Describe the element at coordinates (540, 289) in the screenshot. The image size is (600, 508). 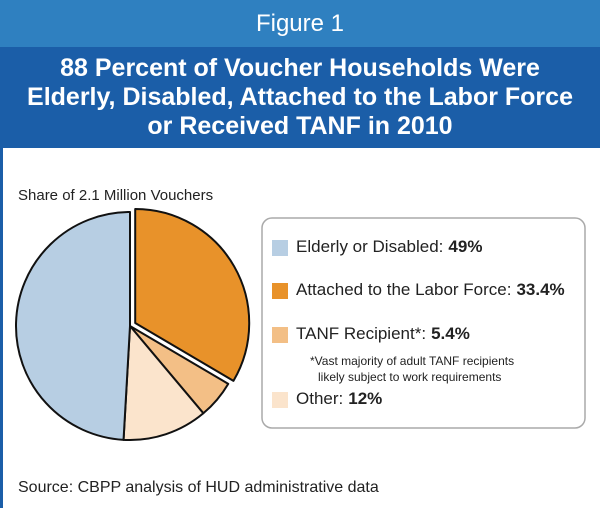
I see `legend-value: 33.4%` at that location.